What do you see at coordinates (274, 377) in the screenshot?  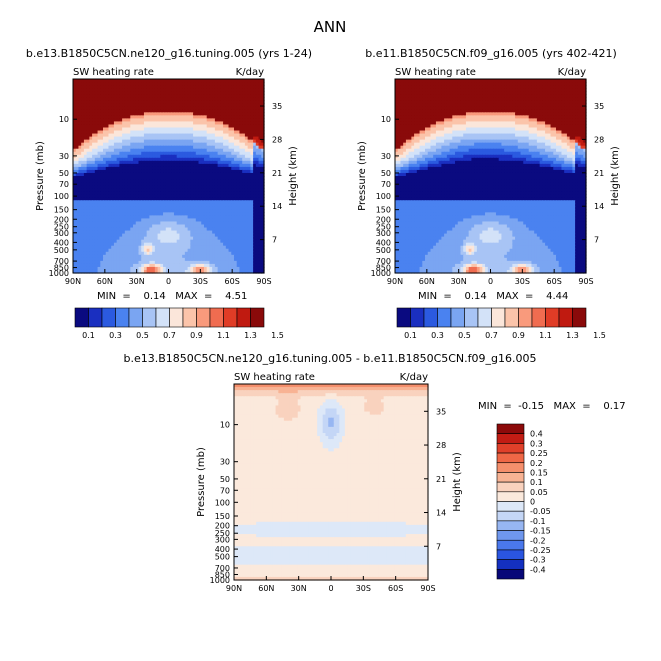 I see `panel-3-variable: SW heating rate` at bounding box center [274, 377].